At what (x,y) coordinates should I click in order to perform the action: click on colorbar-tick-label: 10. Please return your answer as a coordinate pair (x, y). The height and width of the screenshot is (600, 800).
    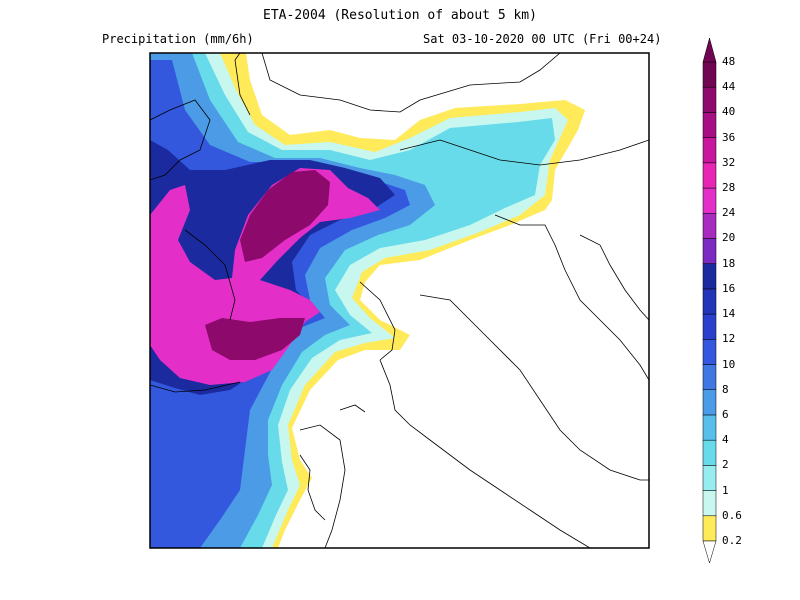
    Looking at the image, I should click on (729, 364).